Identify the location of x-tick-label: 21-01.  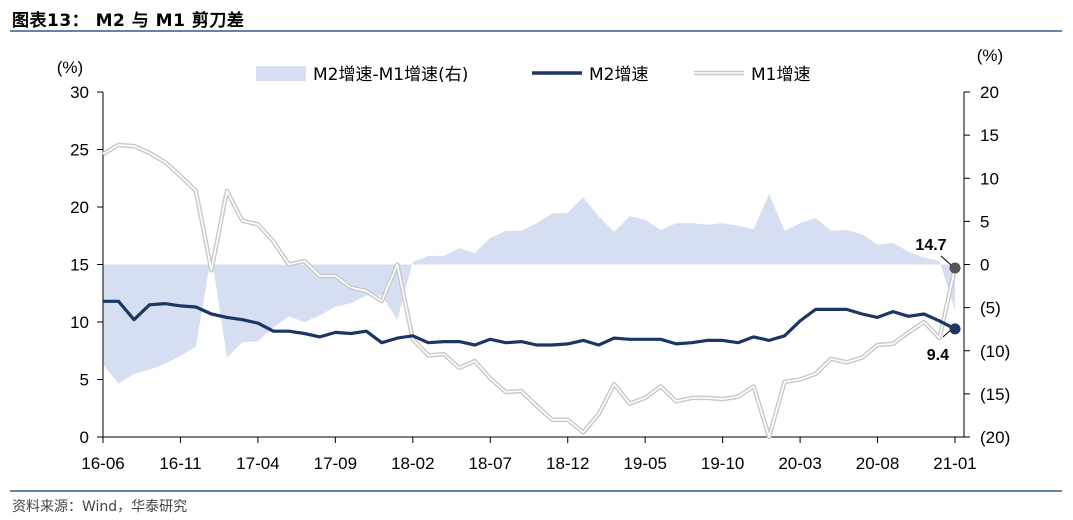
(954, 463).